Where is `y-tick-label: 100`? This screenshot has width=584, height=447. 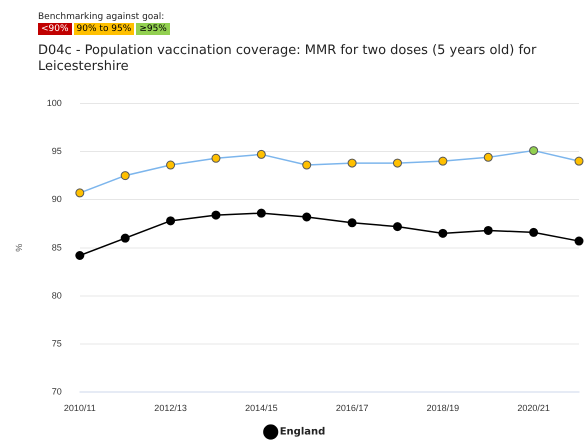
y-tick-label: 100 is located at coordinates (54, 103).